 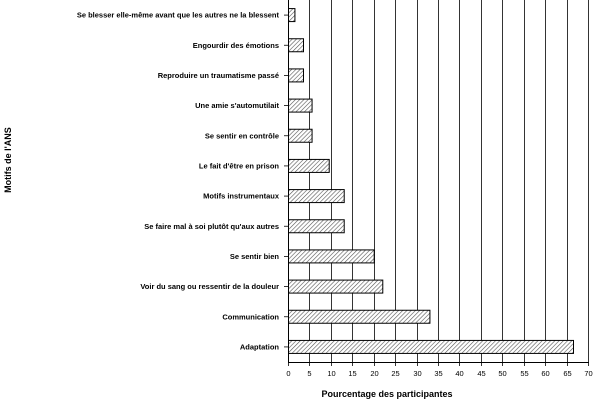 I want to click on x-tick-labels: 0 5 10 15 20 25 30 35 40 45 50 55 60 65 70, so click(x=439, y=373).